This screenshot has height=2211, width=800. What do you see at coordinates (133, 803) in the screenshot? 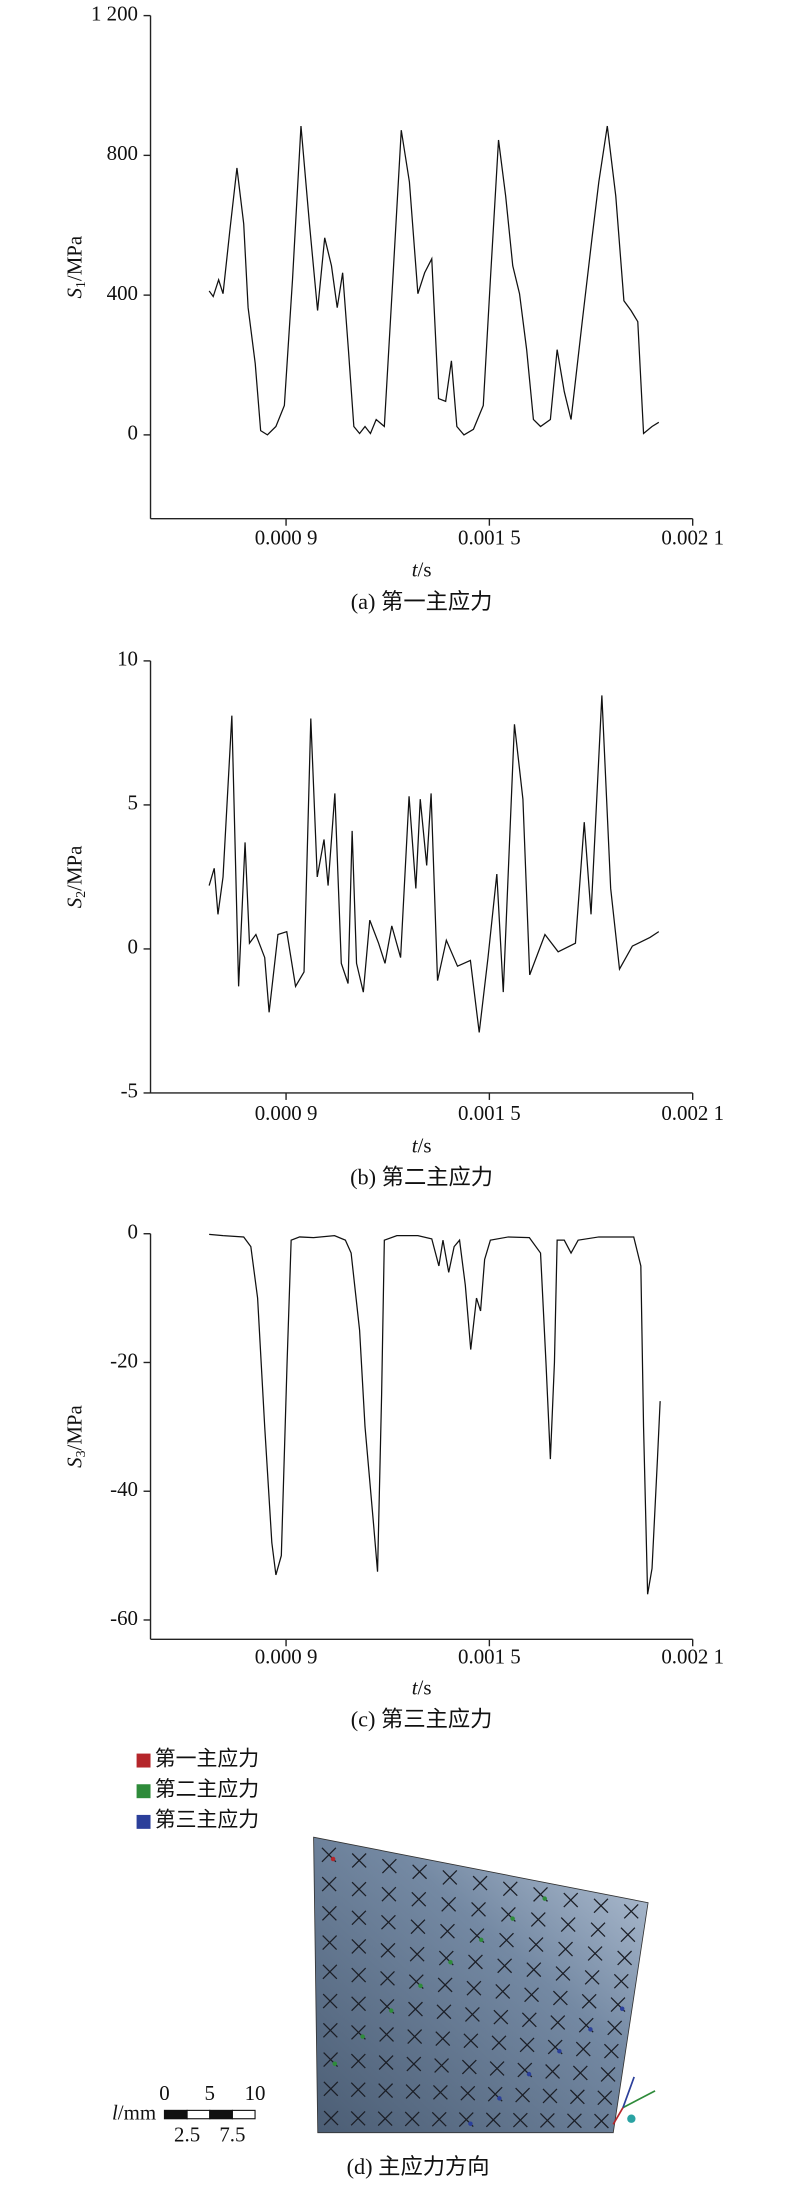
I see `y-tick-label: 5` at bounding box center [133, 803].